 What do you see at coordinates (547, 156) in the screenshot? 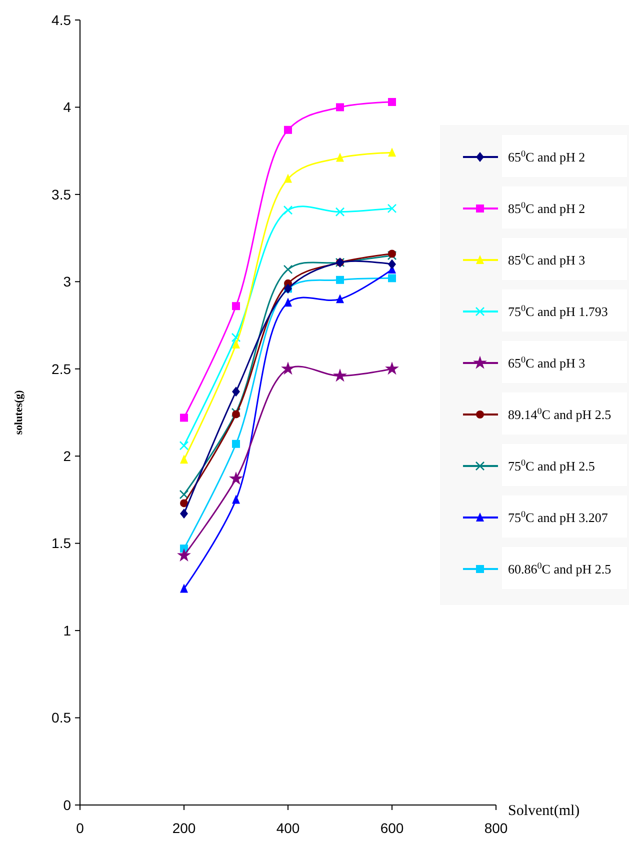
I see `legend-label: 65$^{0}$C and pH 2` at bounding box center [547, 156].